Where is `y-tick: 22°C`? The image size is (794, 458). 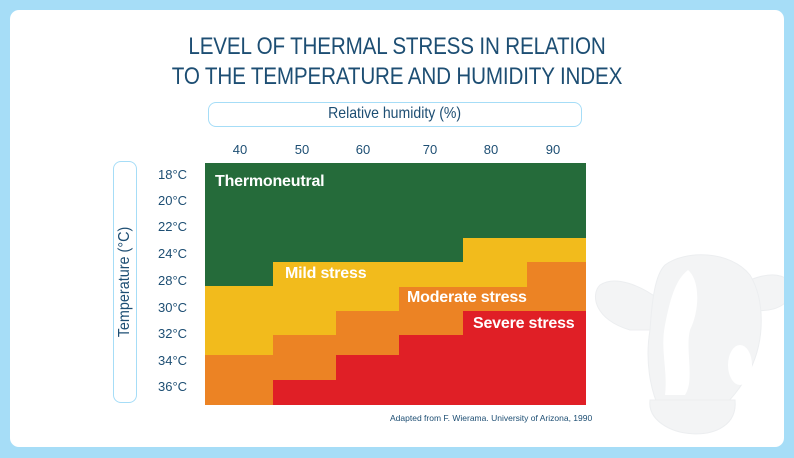 y-tick: 22°C is located at coordinates (173, 226).